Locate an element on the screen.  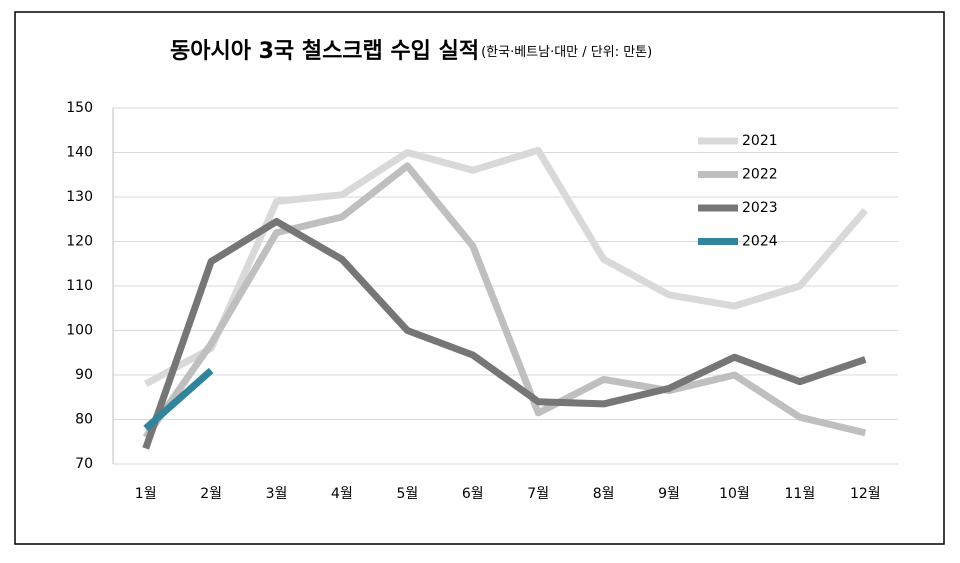
y-tick-label: 80 is located at coordinates (84, 420).